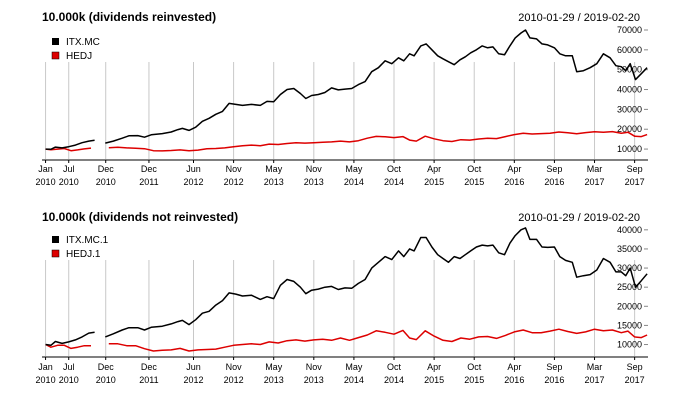 Image resolution: width=692 pixels, height=406 pixels. I want to click on legend: ITX.MC.1 HEDJ.1, so click(80, 247).